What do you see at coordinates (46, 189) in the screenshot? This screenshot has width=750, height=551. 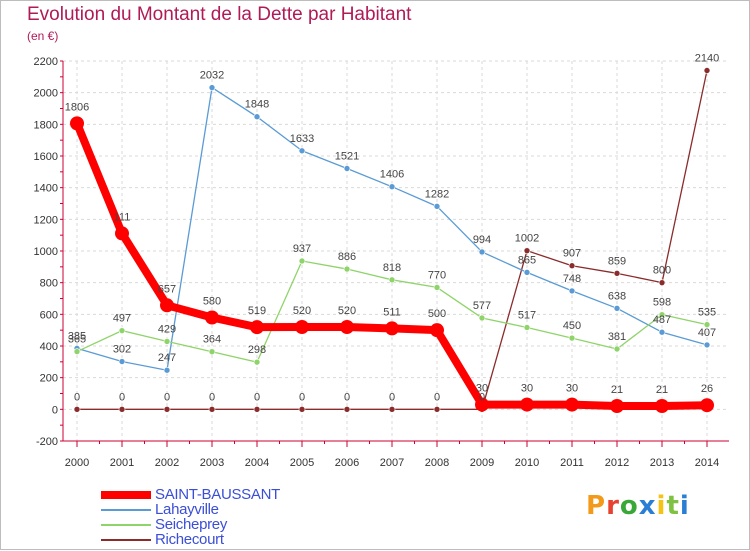 I see `y-tick-label: 1400` at bounding box center [46, 189].